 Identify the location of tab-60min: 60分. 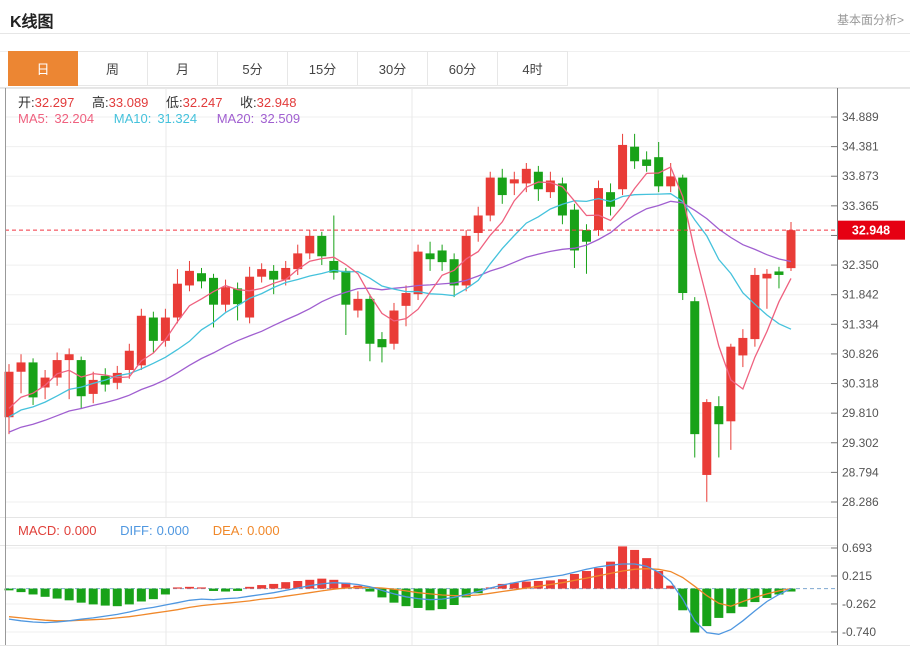
(463, 68).